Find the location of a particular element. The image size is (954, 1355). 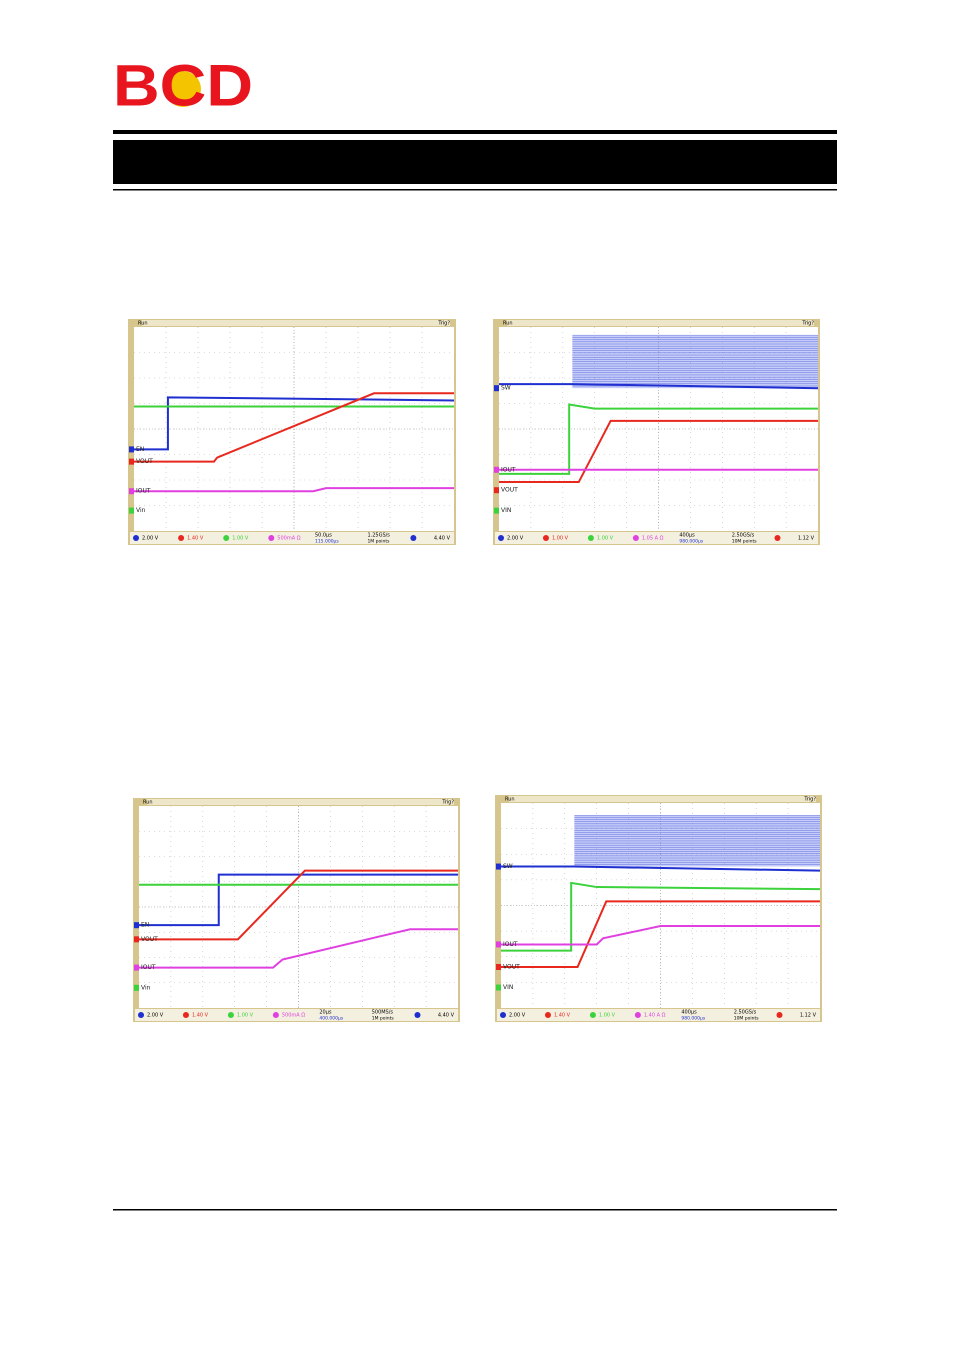

logo-text: BCD is located at coordinates (183, 85).